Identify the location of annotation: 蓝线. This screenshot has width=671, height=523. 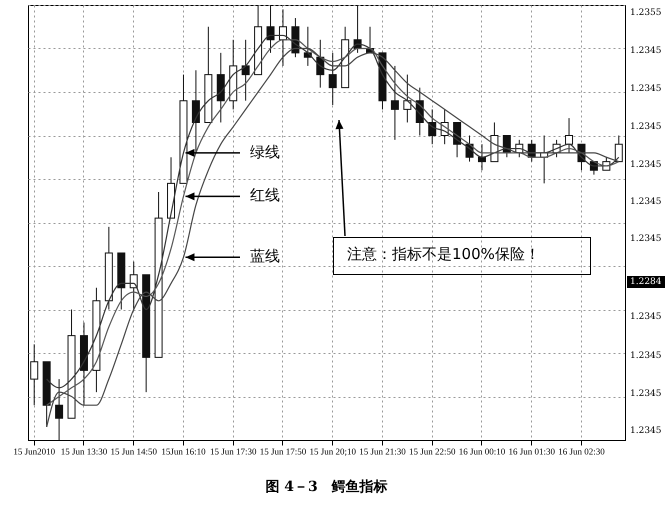
(265, 256).